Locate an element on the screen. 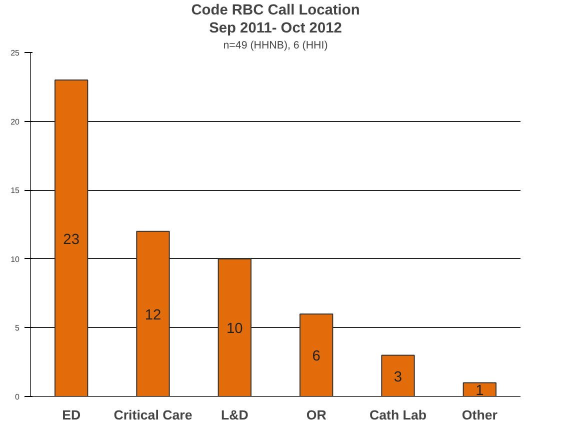 The image size is (571, 430). y-tick-label: 15 is located at coordinates (15, 191).